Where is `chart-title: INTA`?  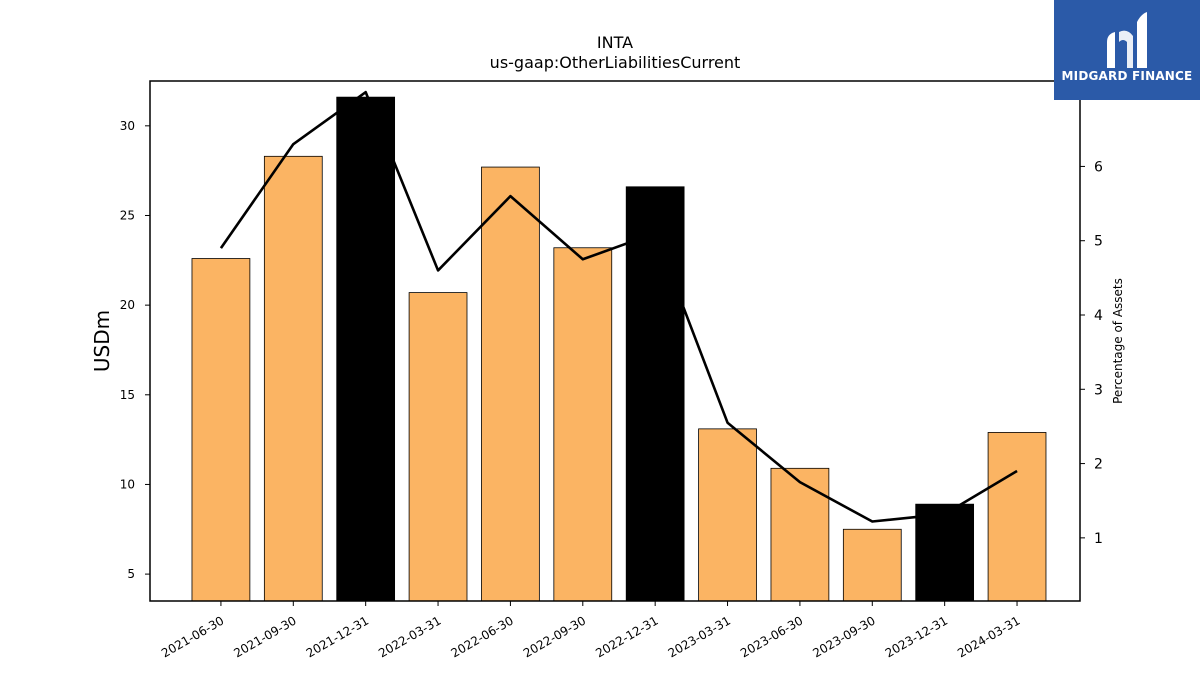
chart-title: INTA is located at coordinates (615, 42).